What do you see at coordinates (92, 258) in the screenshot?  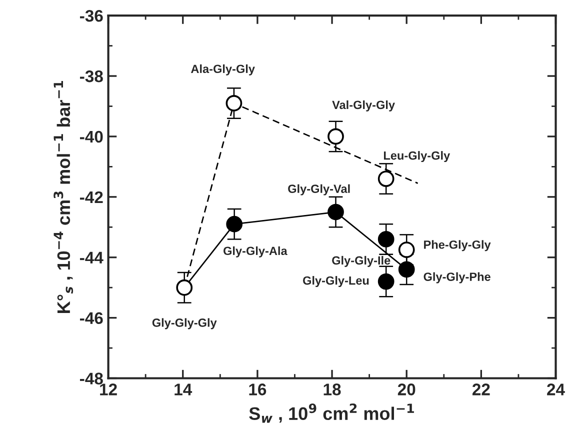 I see `y-tick-label: -44` at bounding box center [92, 258].